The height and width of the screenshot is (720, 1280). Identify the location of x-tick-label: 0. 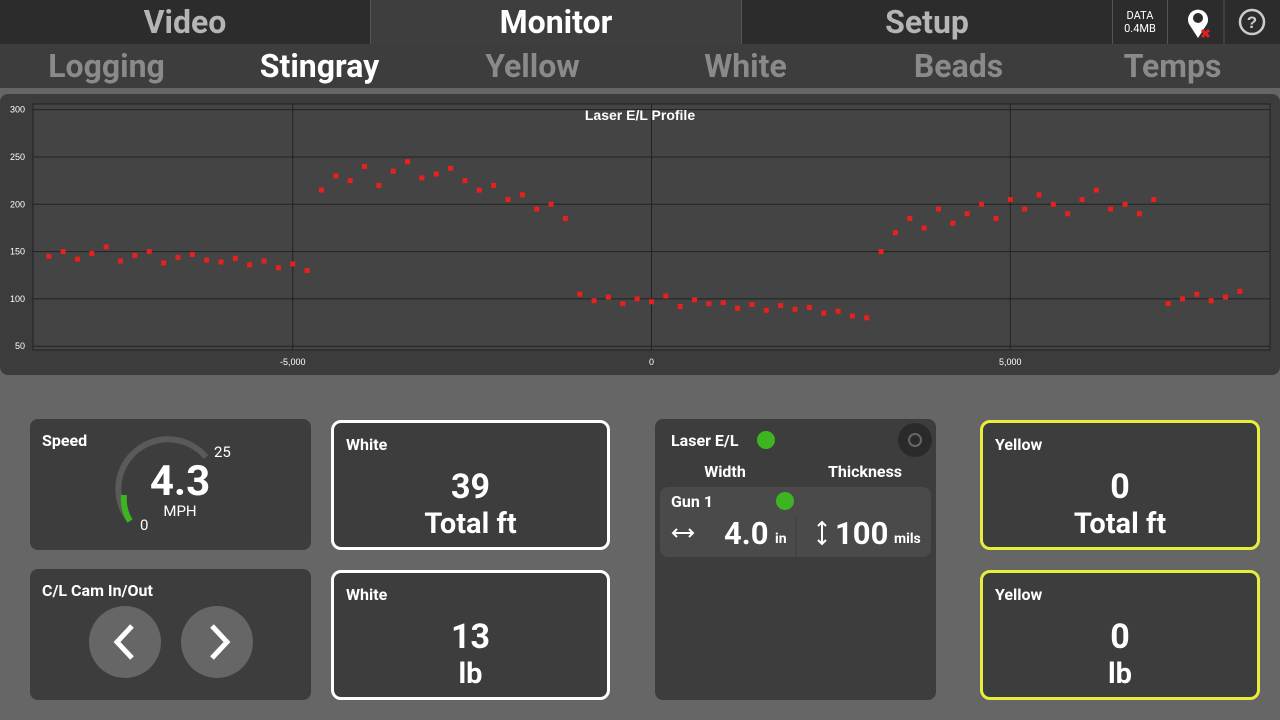
(651, 362).